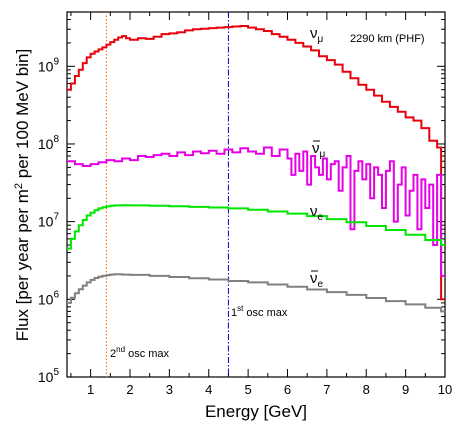 This screenshot has width=468, height=425. I want to click on label-numubar: νμ, so click(319, 150).